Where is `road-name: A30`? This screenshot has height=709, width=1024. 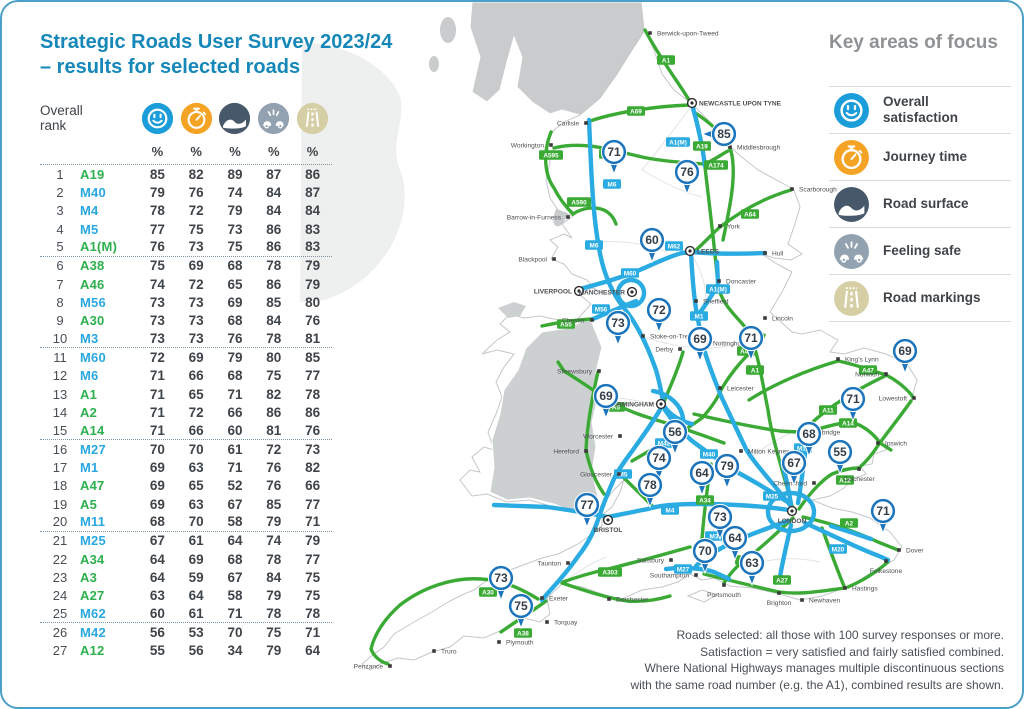
road-name: A30 is located at coordinates (92, 321).